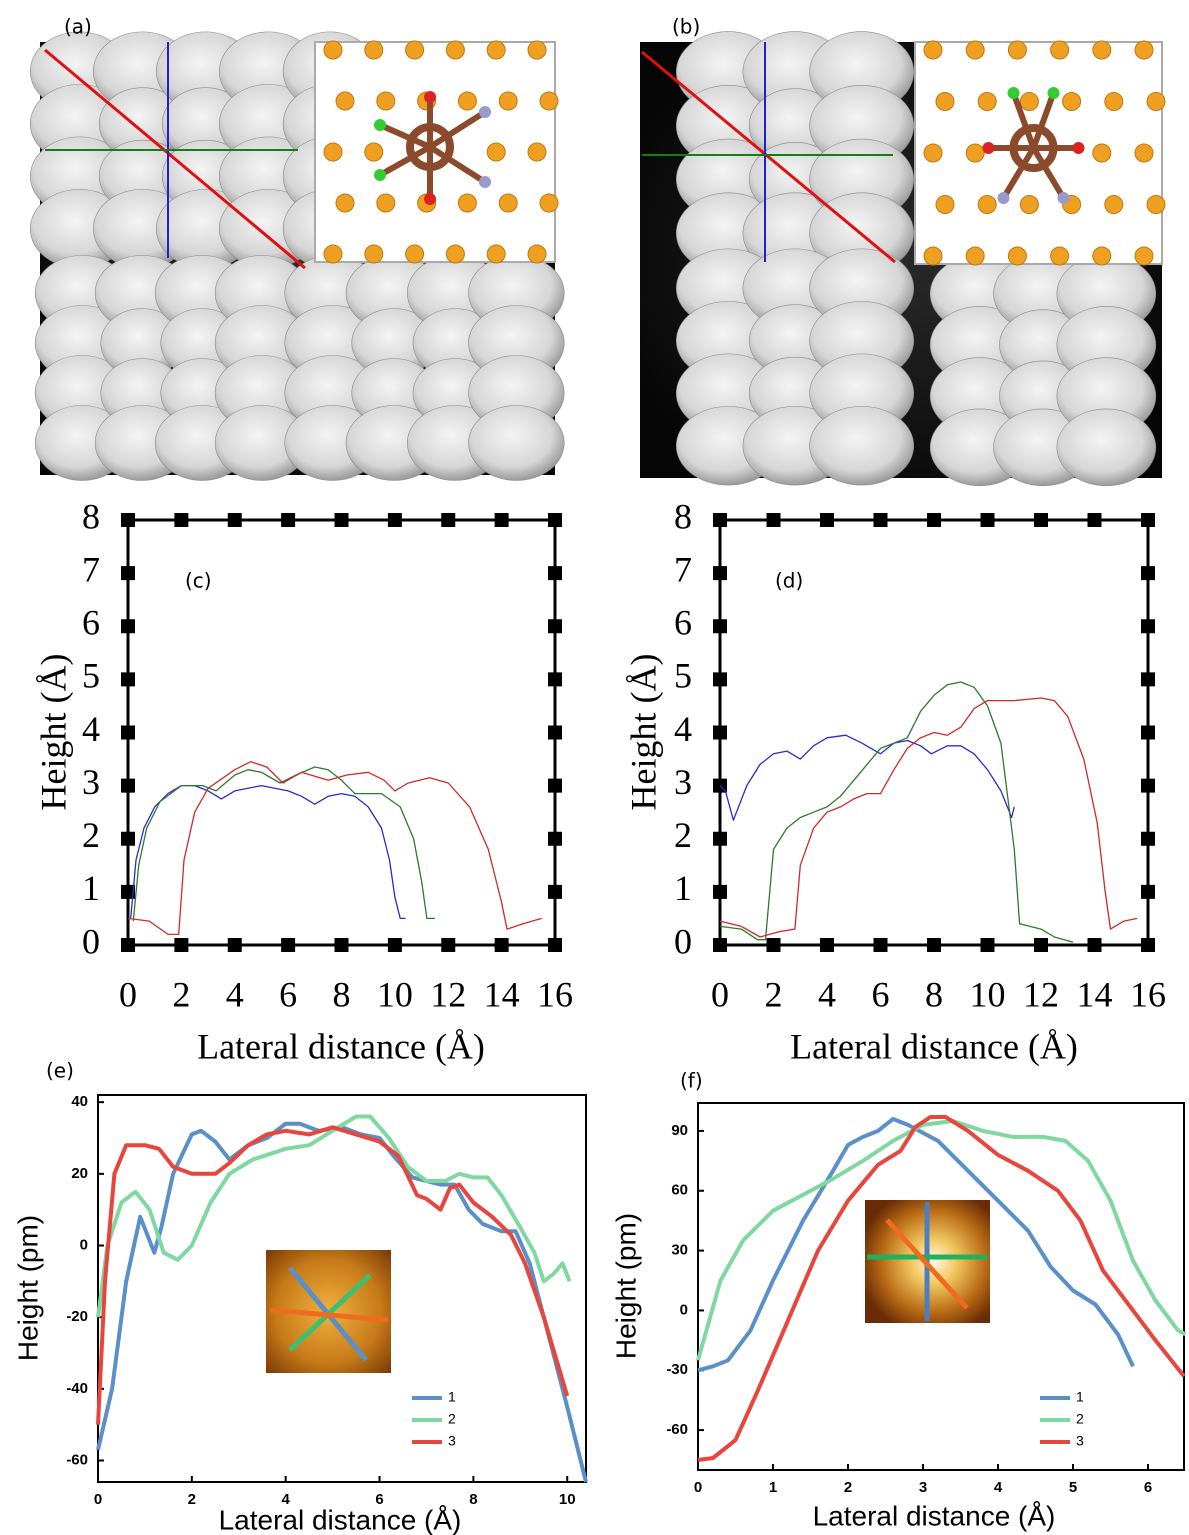 This screenshot has height=1535, width=1189. Describe the element at coordinates (862, 446) in the screenshot. I see `atom-sphere` at that location.